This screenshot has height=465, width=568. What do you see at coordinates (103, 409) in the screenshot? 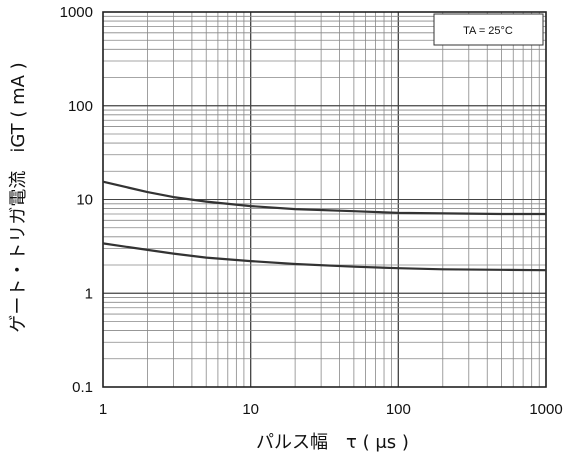
I see `x-tick-label: 1` at bounding box center [103, 409].